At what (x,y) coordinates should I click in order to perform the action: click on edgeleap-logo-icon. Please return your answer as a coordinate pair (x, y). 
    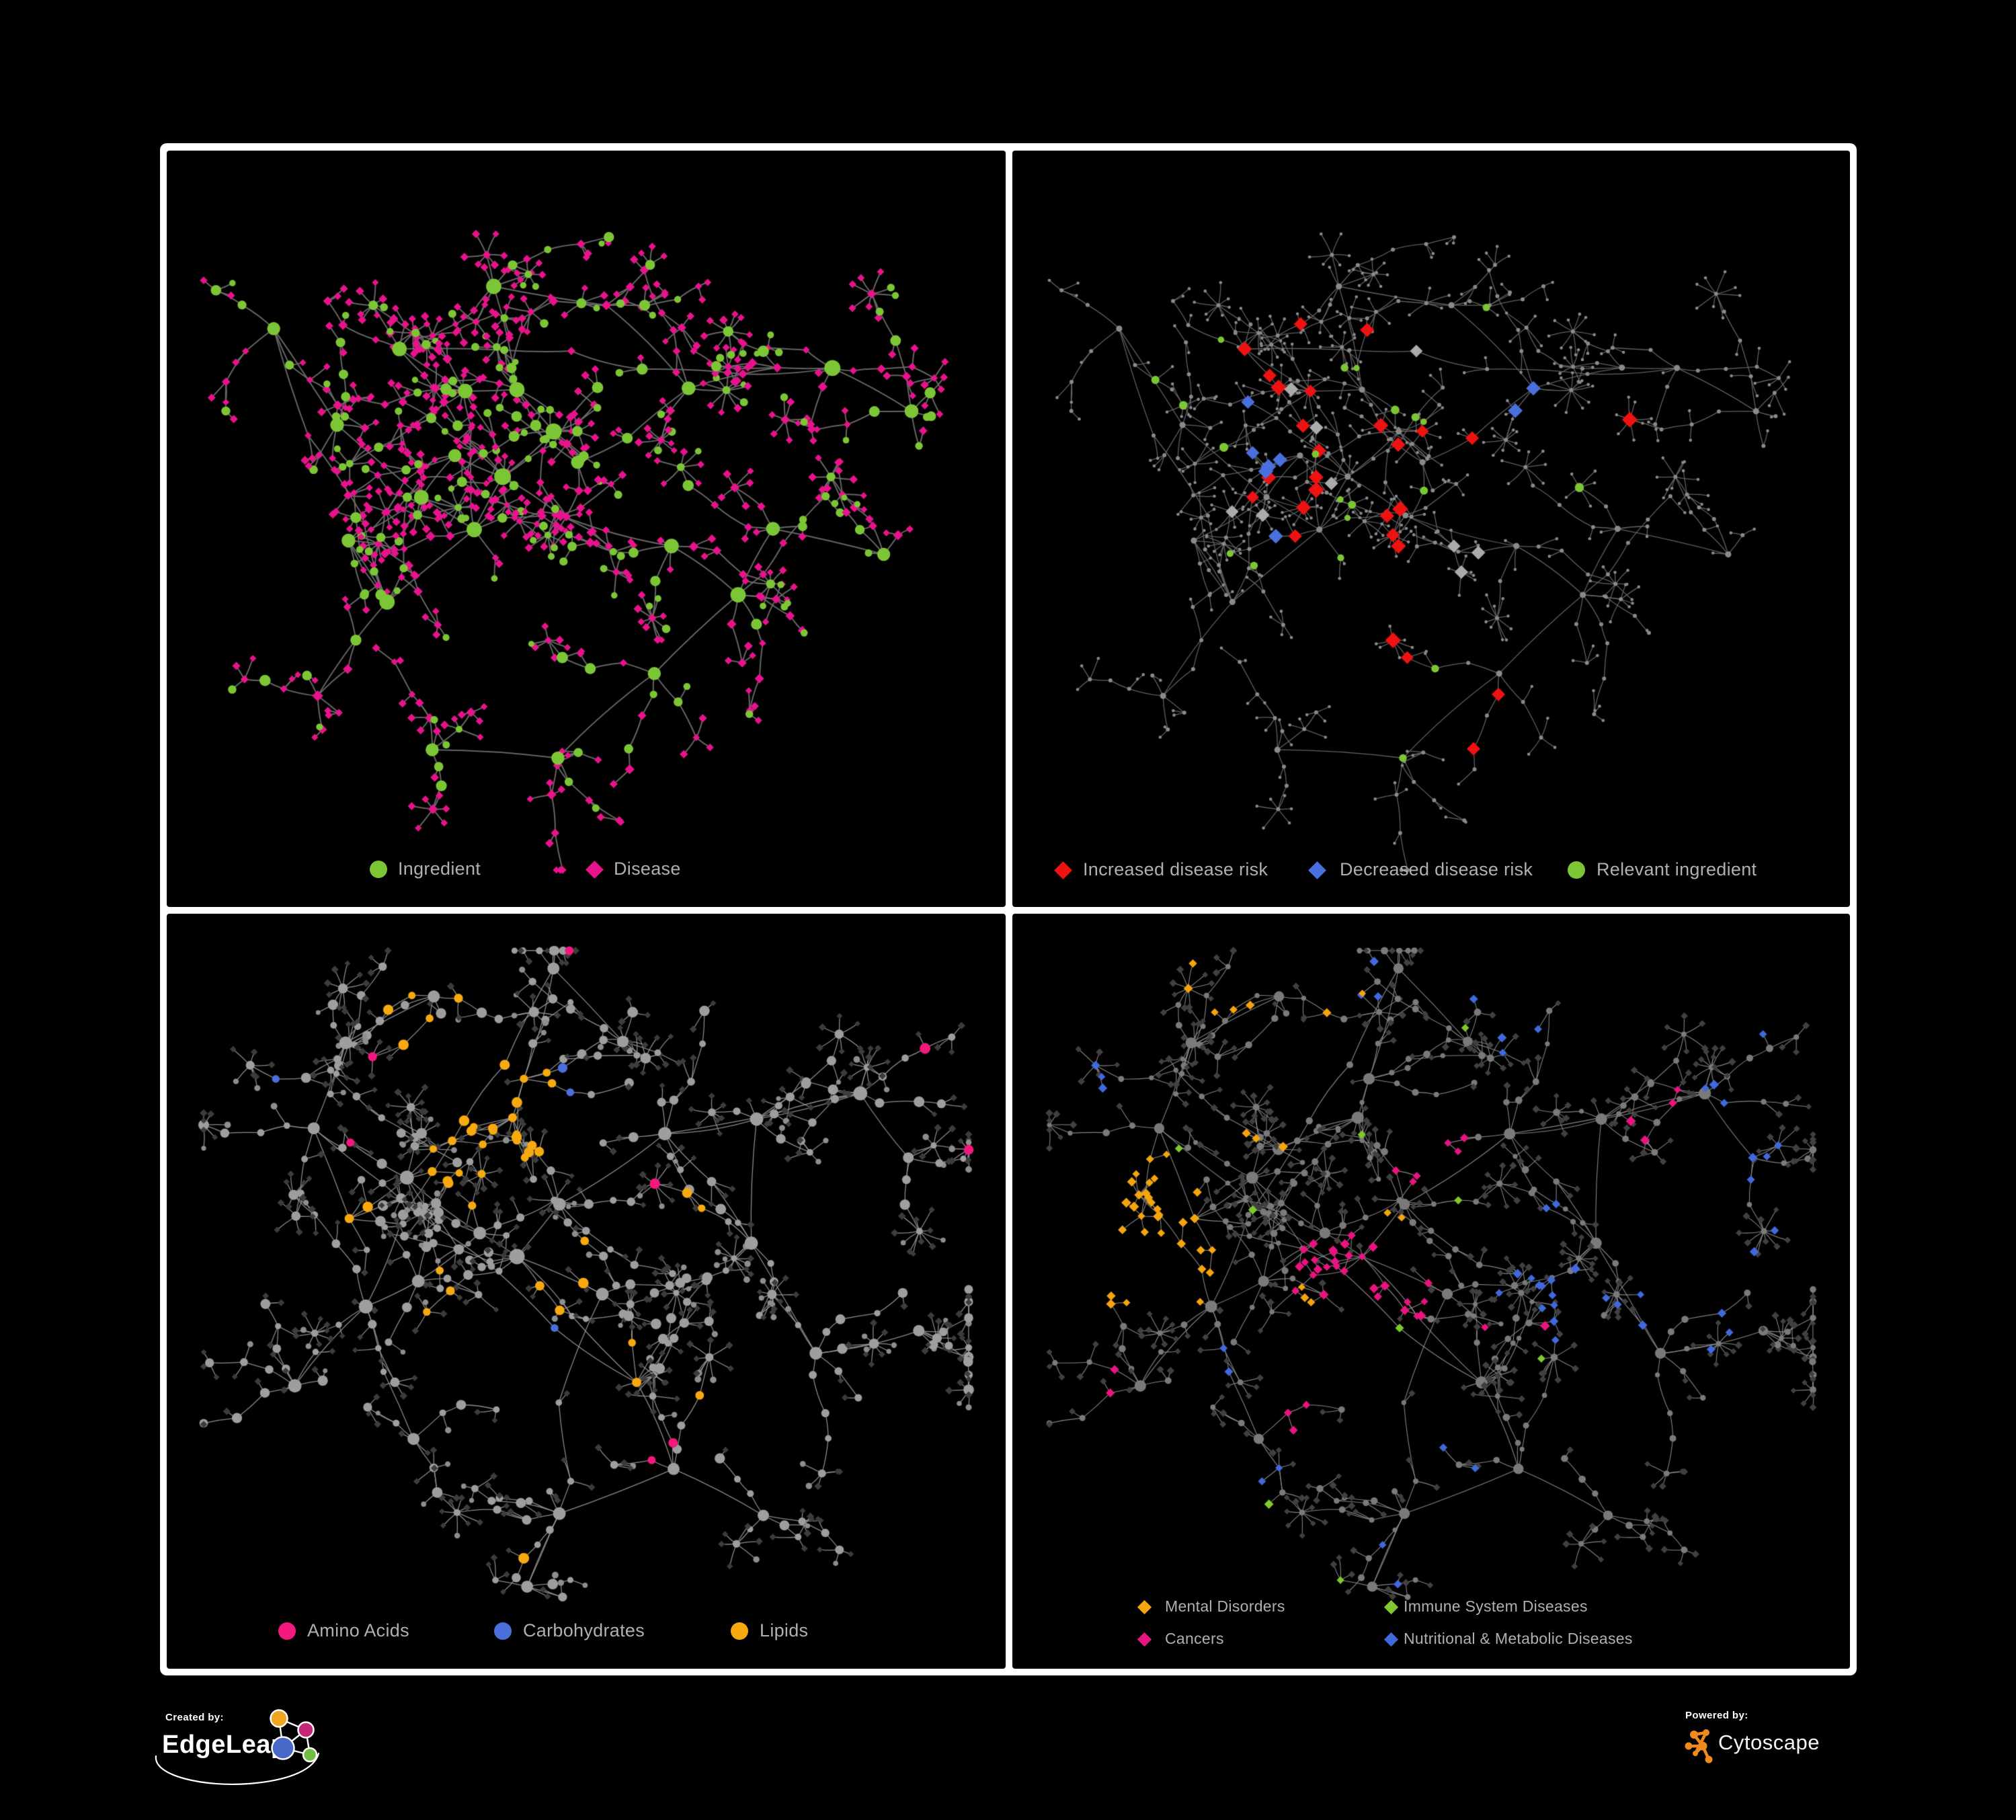
    Looking at the image, I should click on (237, 1747).